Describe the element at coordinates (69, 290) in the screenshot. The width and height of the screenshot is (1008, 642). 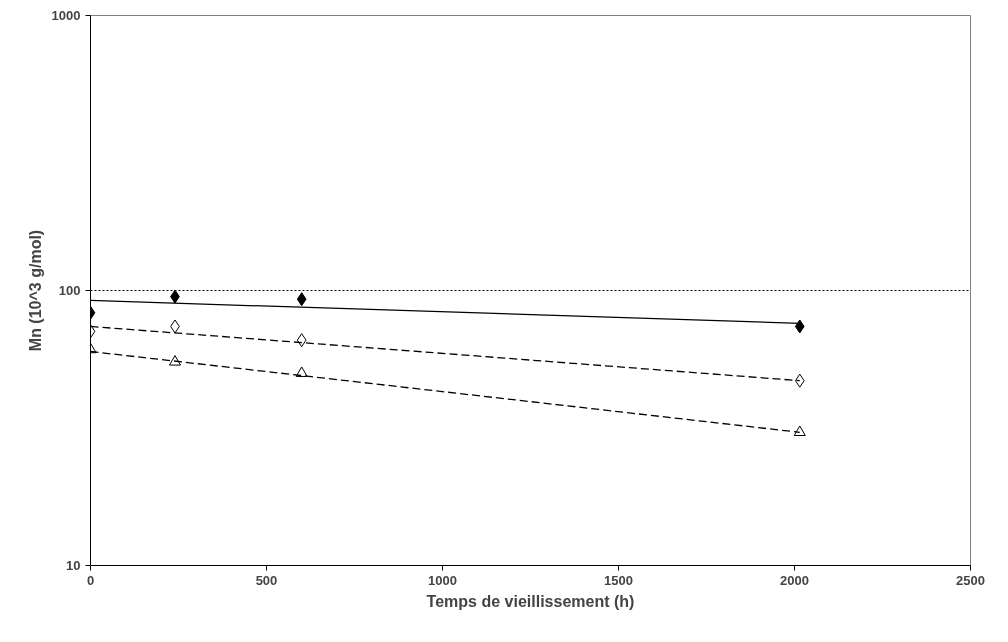
I see `y-tick-label: 100` at that location.